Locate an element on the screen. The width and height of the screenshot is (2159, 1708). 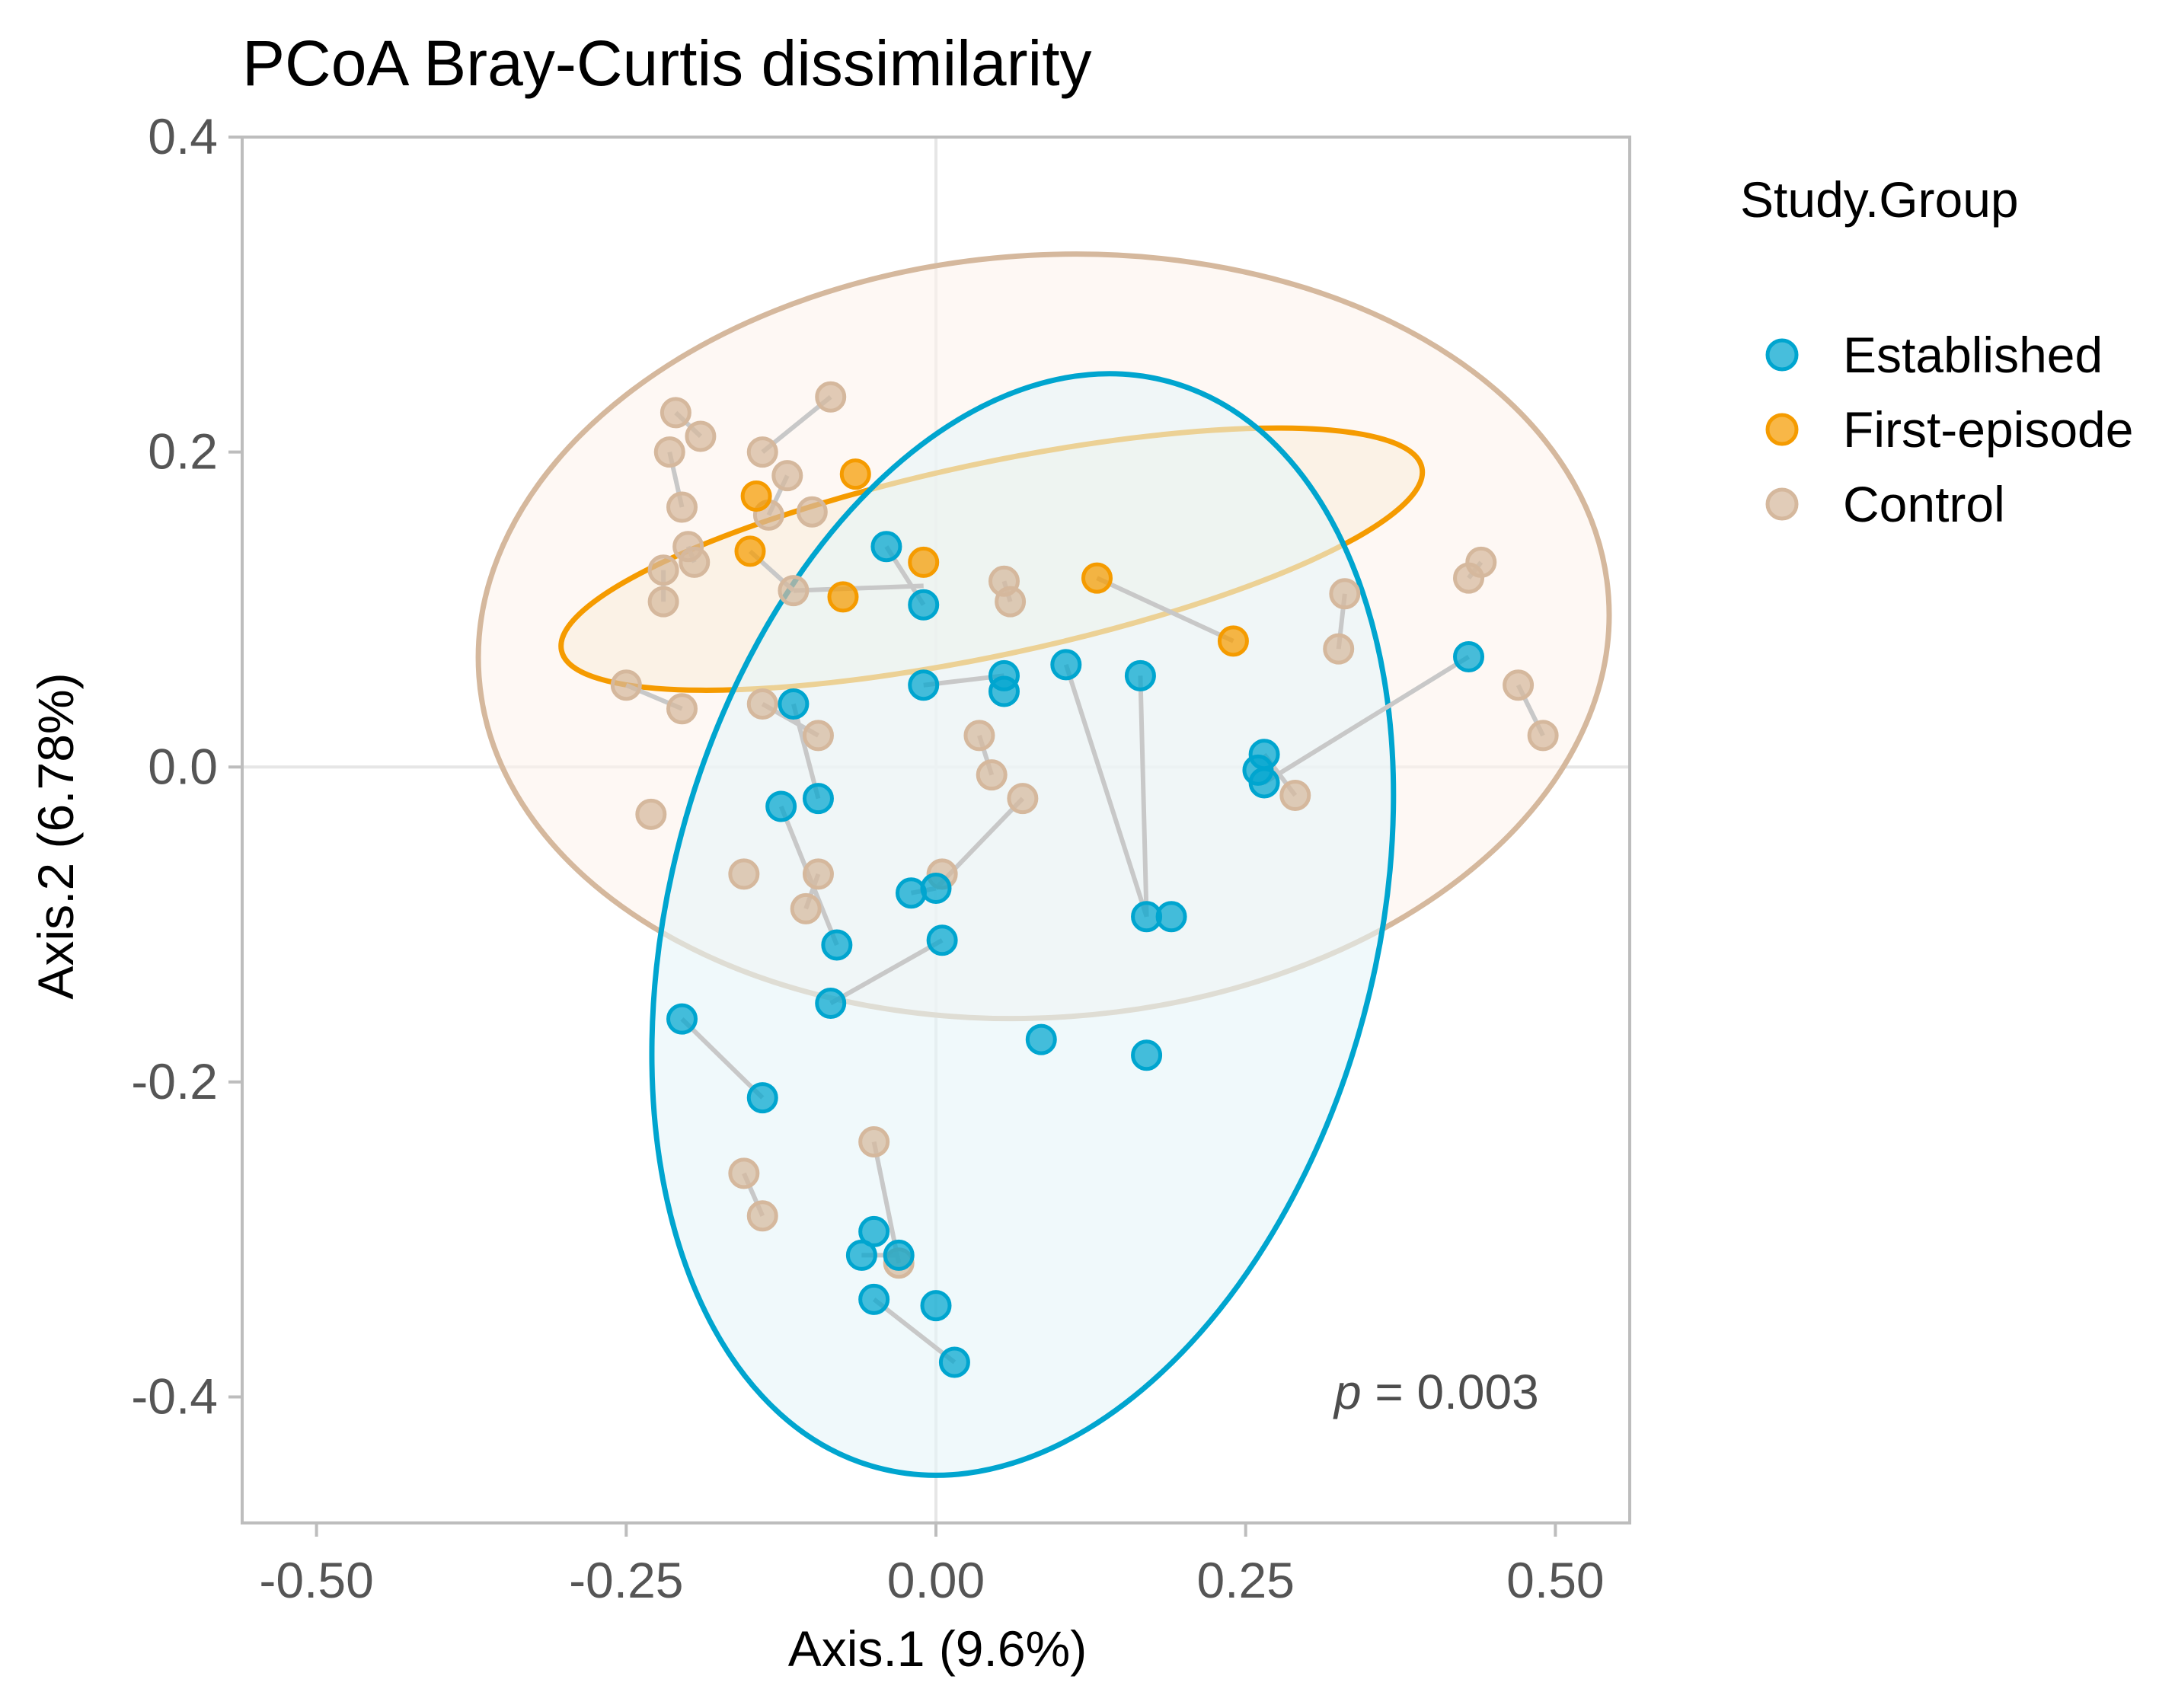
x-tick-label: 0.25 is located at coordinates (1245, 1580).